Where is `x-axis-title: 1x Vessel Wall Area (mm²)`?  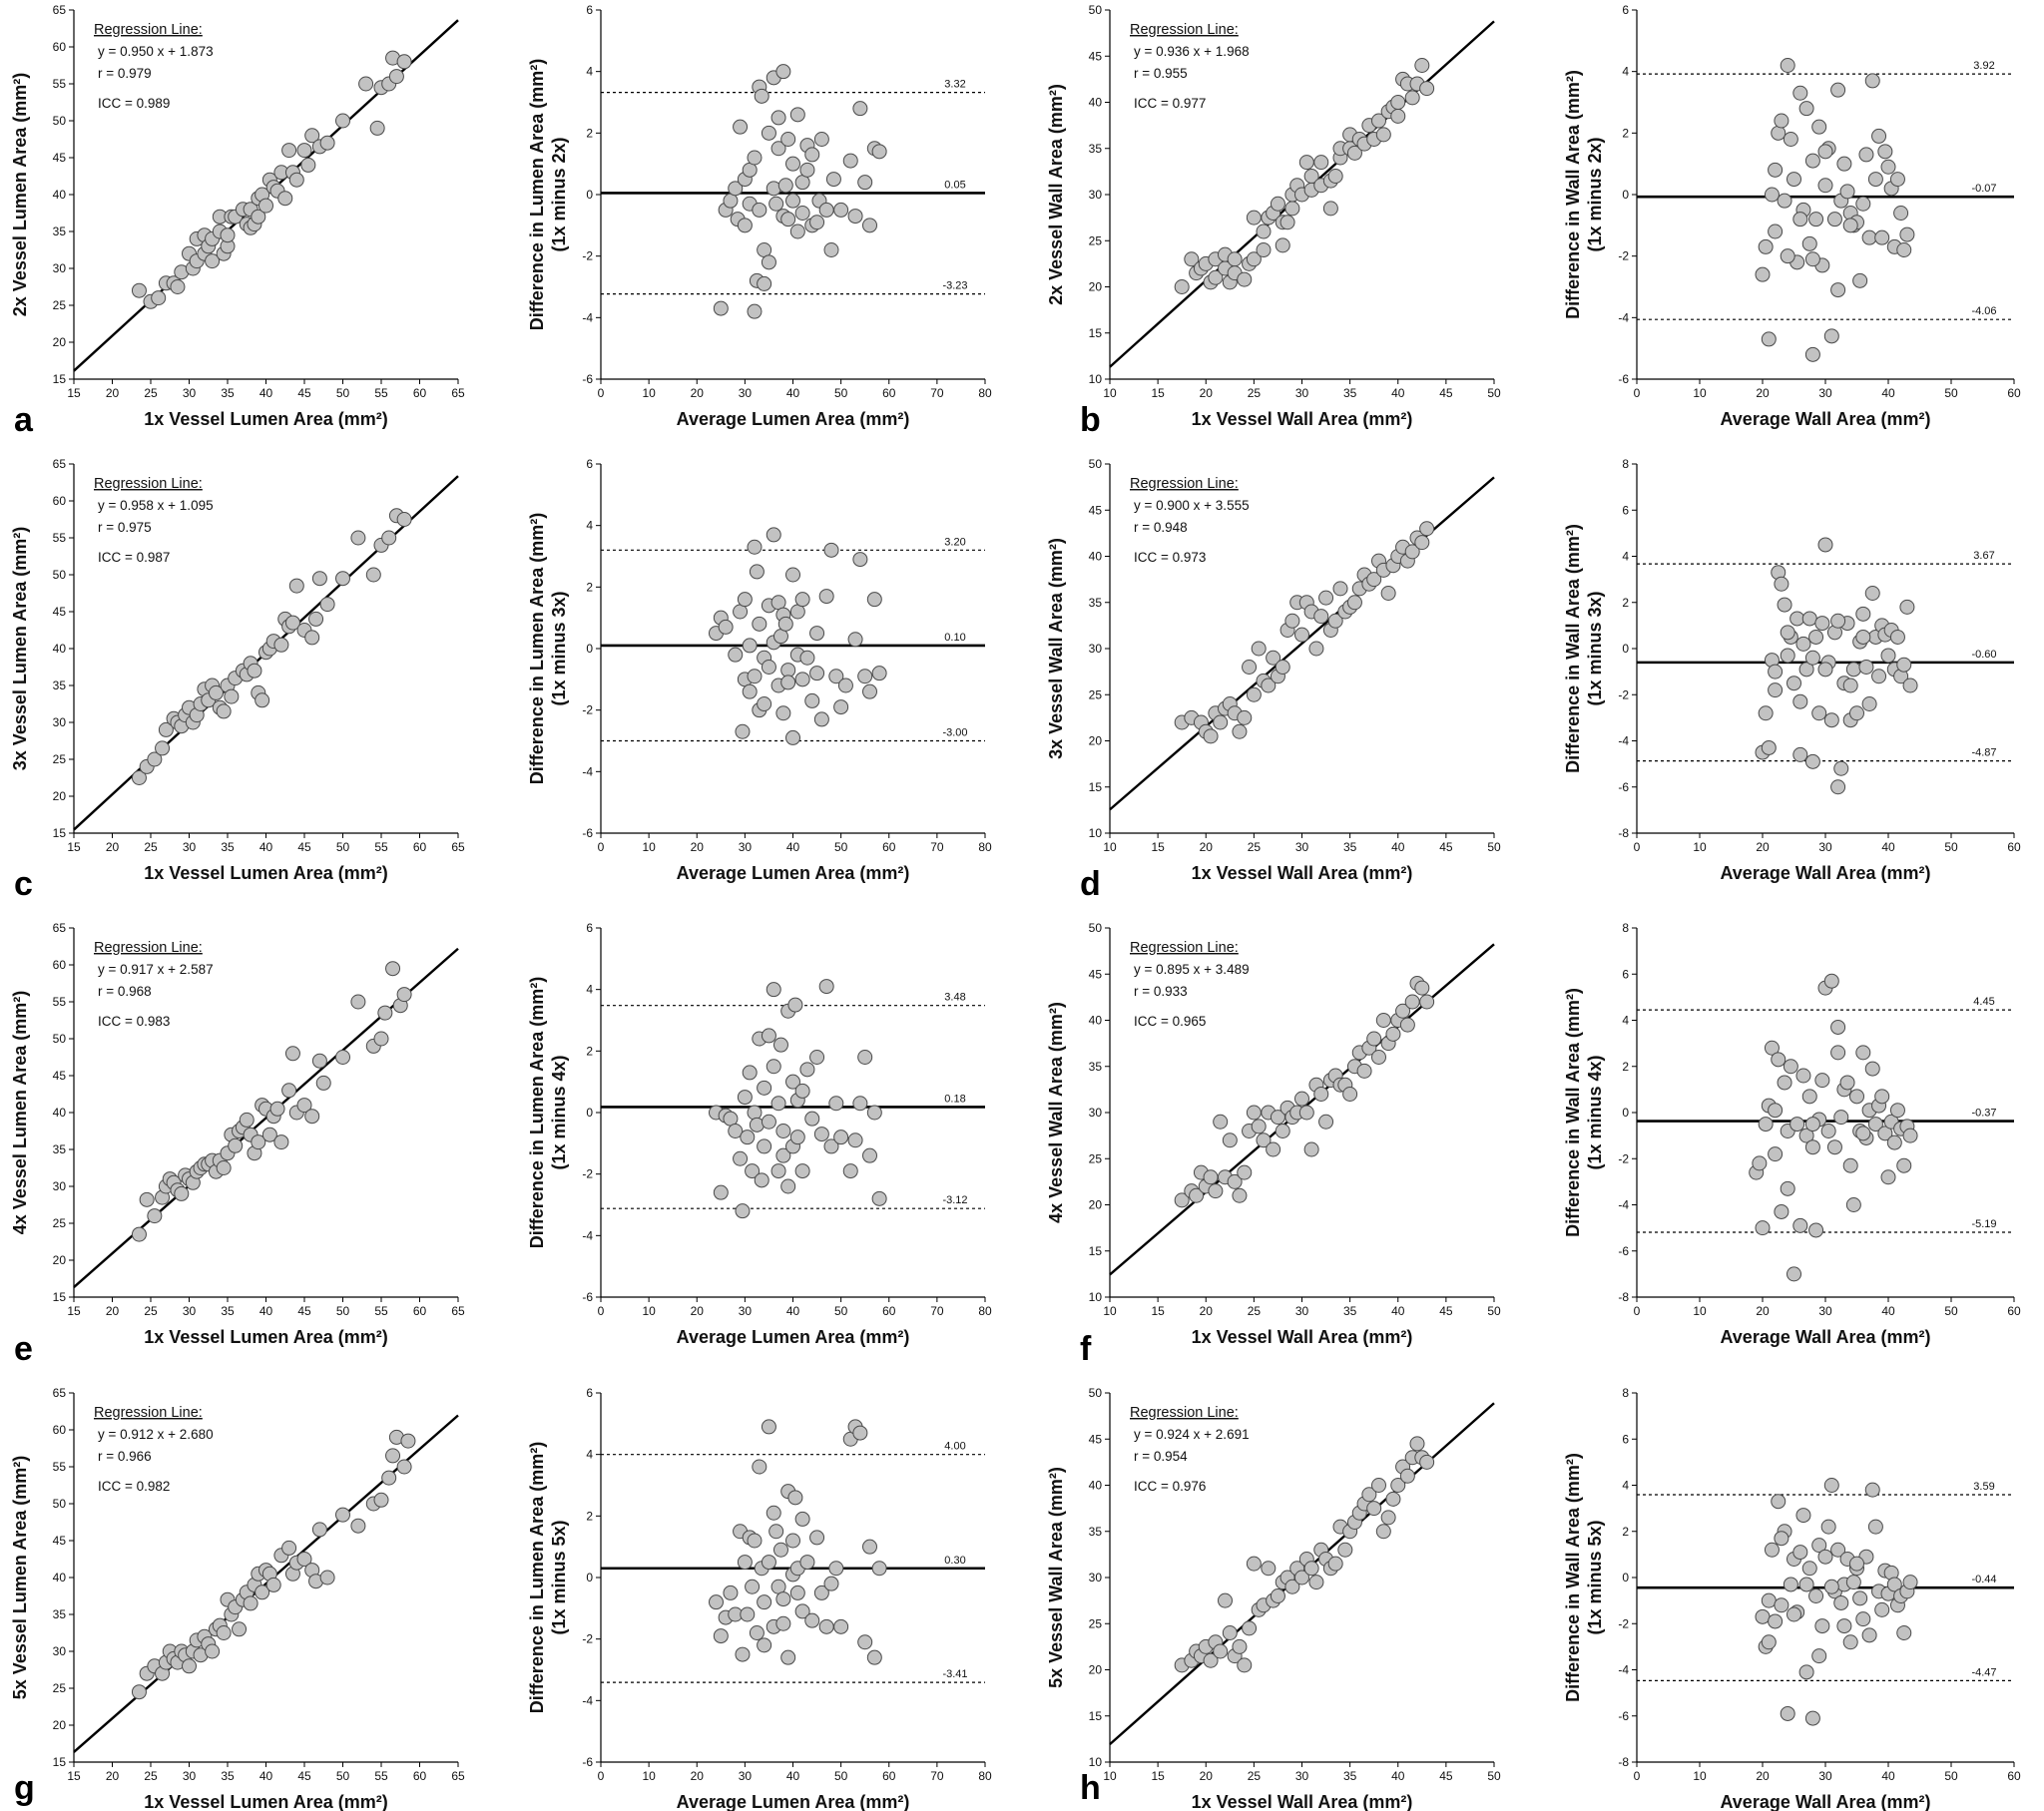 x-axis-title: 1x Vessel Wall Area (mm²) is located at coordinates (1302, 1801).